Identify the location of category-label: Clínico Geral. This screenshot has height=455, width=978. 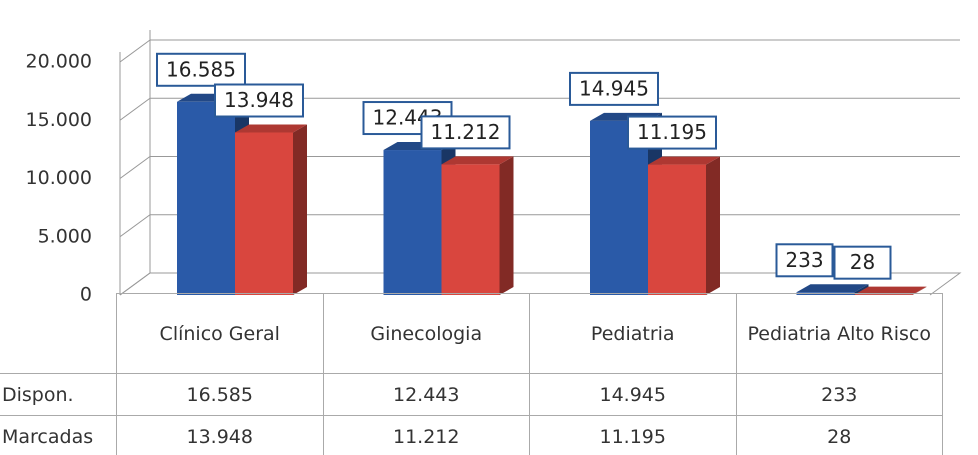
(220, 333).